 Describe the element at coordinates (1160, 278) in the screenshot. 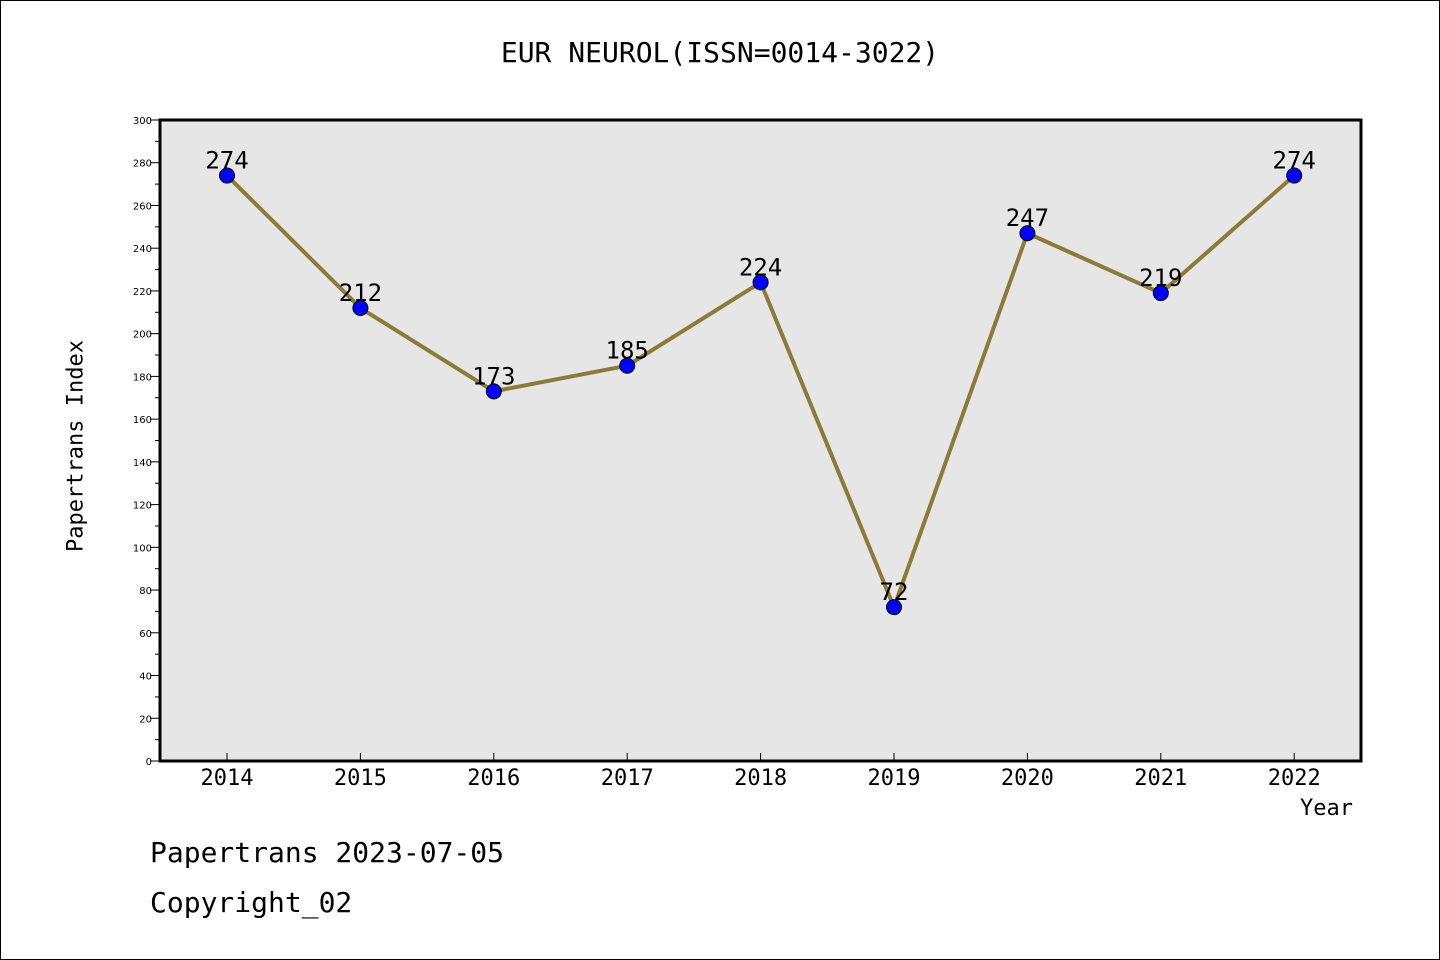

I see `data-label: 219` at that location.